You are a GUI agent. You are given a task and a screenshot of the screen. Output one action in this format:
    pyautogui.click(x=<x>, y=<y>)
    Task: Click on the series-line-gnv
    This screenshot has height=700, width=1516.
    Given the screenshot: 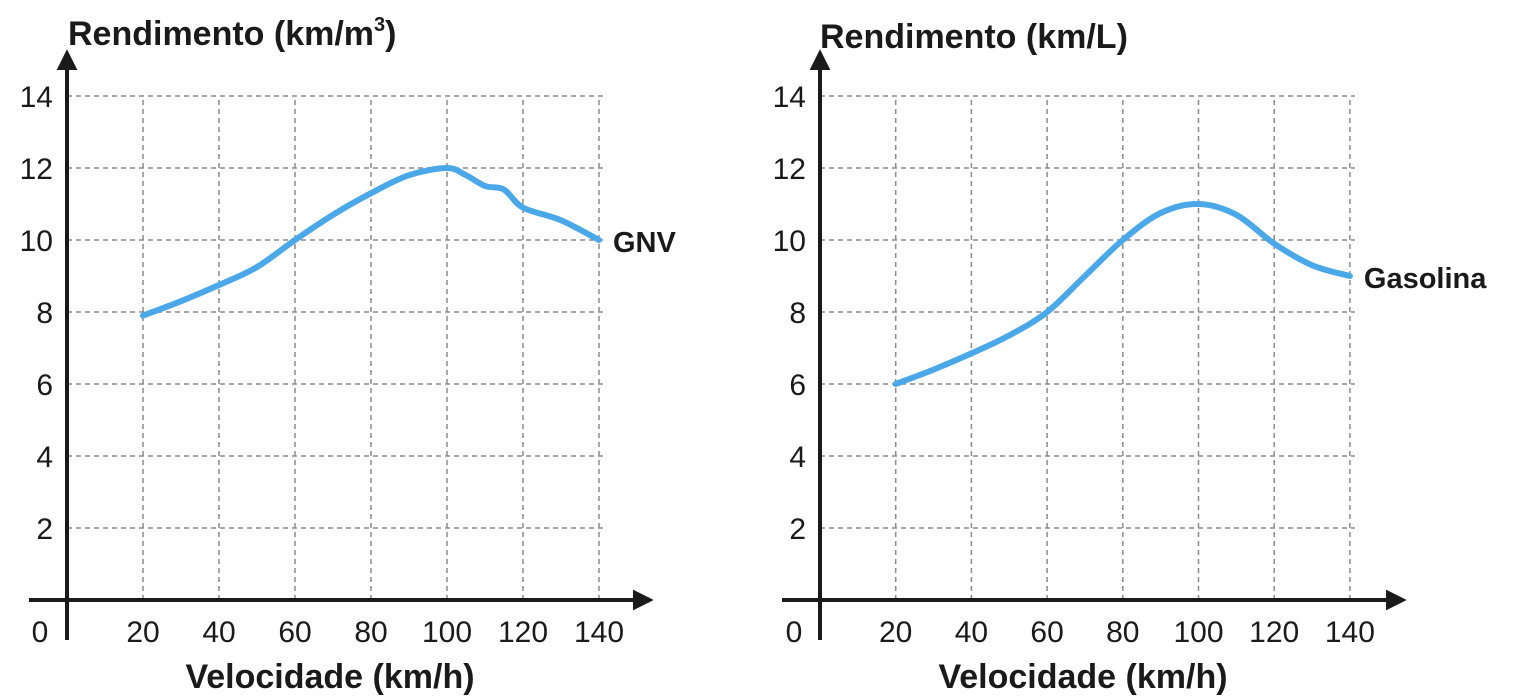 What is the action you would take?
    pyautogui.click(x=371, y=242)
    